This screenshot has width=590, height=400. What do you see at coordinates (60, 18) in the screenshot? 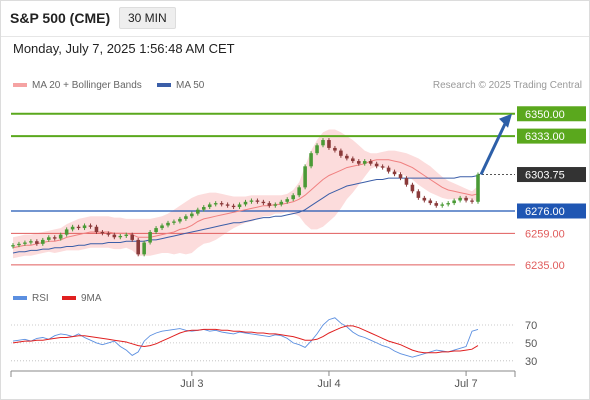
I see `instrument-title: S&P 500 (CME)` at bounding box center [60, 18].